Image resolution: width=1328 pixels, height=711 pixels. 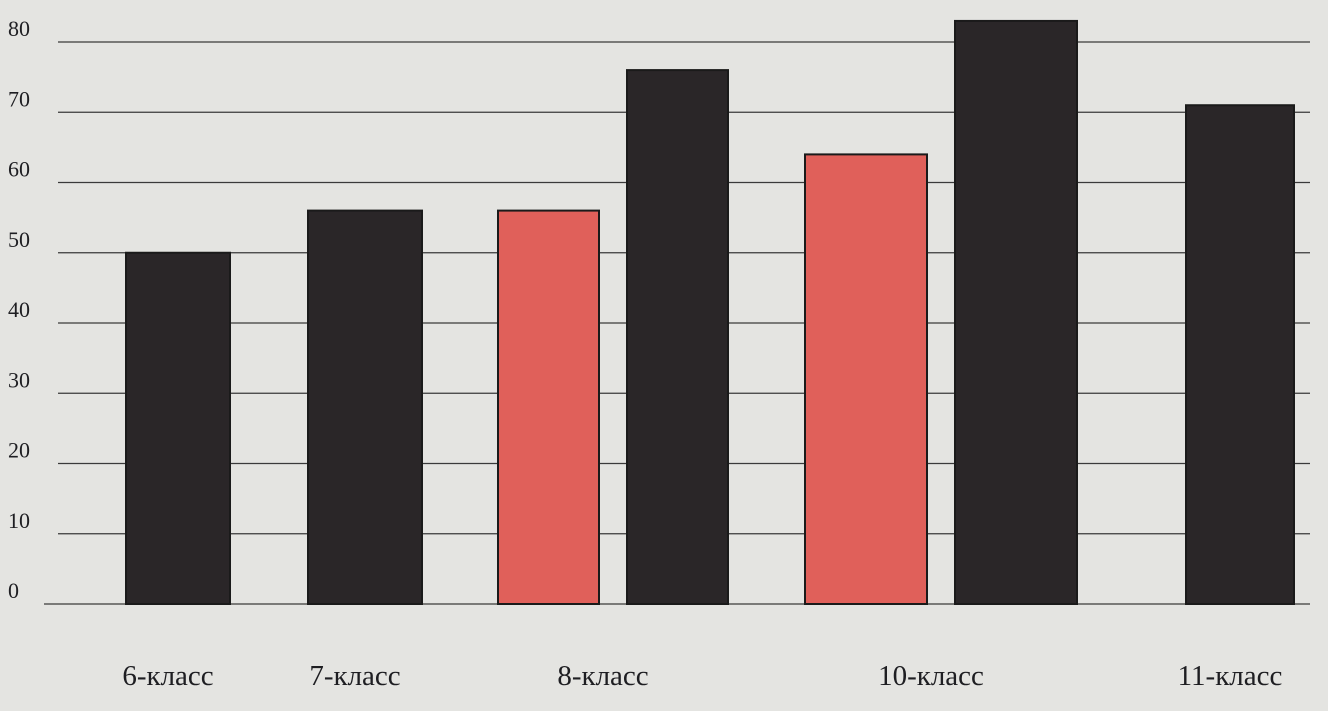 What do you see at coordinates (19, 28) in the screenshot?
I see `y-tick-label-80: 80` at bounding box center [19, 28].